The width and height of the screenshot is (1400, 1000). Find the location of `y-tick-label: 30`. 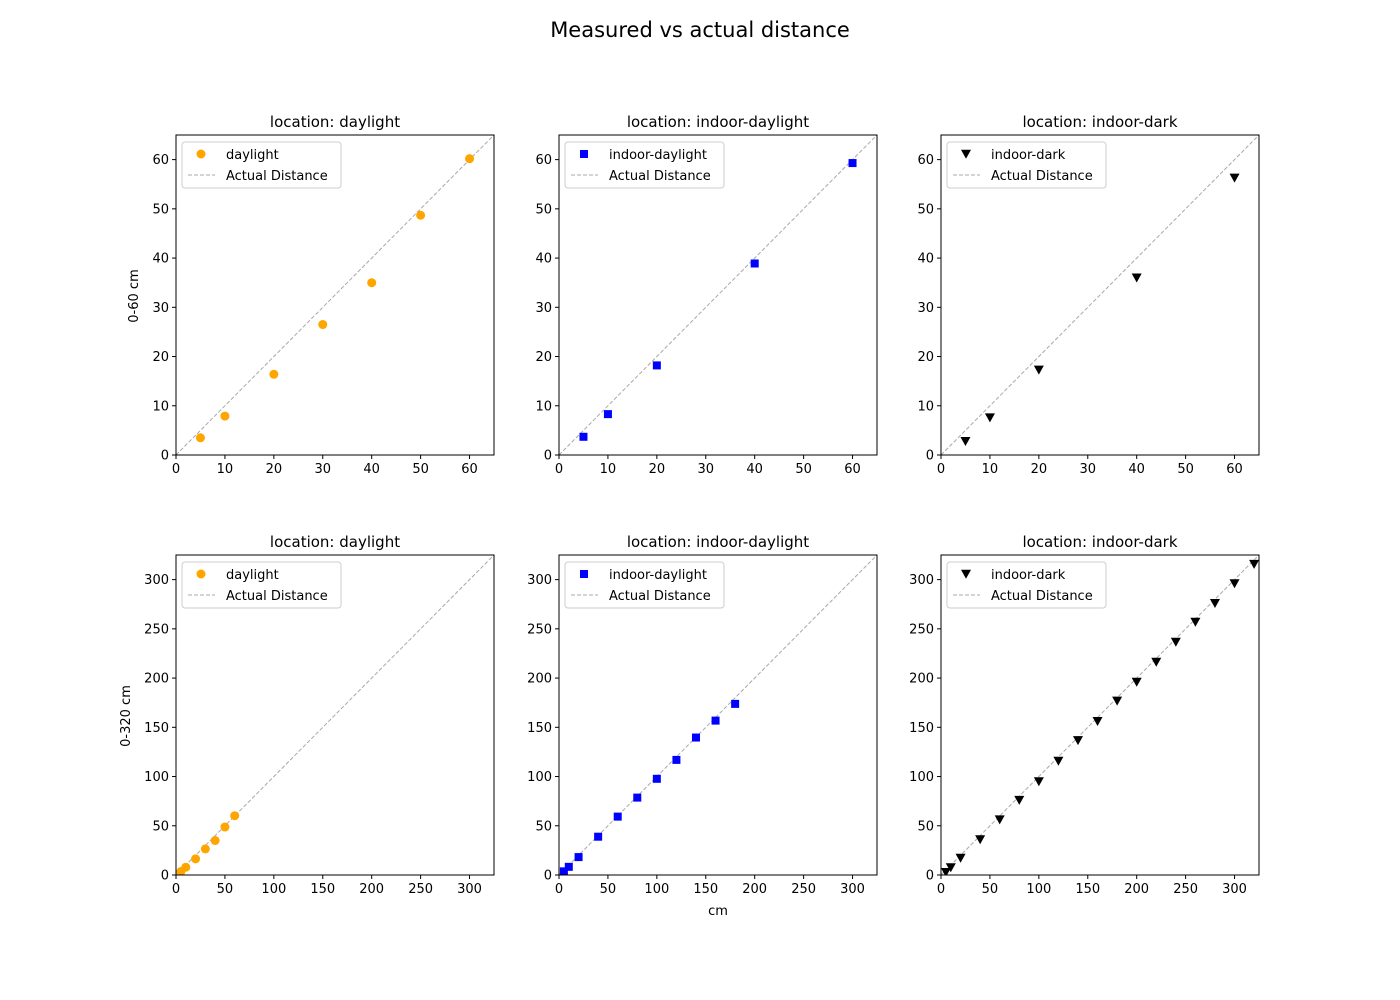

y-tick-label: 30 is located at coordinates (543, 308).